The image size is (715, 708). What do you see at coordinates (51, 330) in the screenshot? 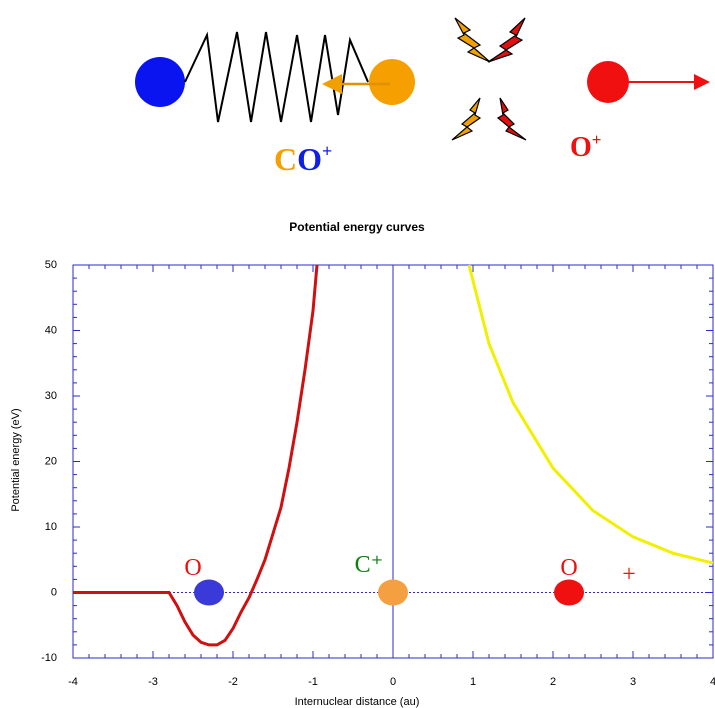
I see `y-tick-label: 40` at bounding box center [51, 330].